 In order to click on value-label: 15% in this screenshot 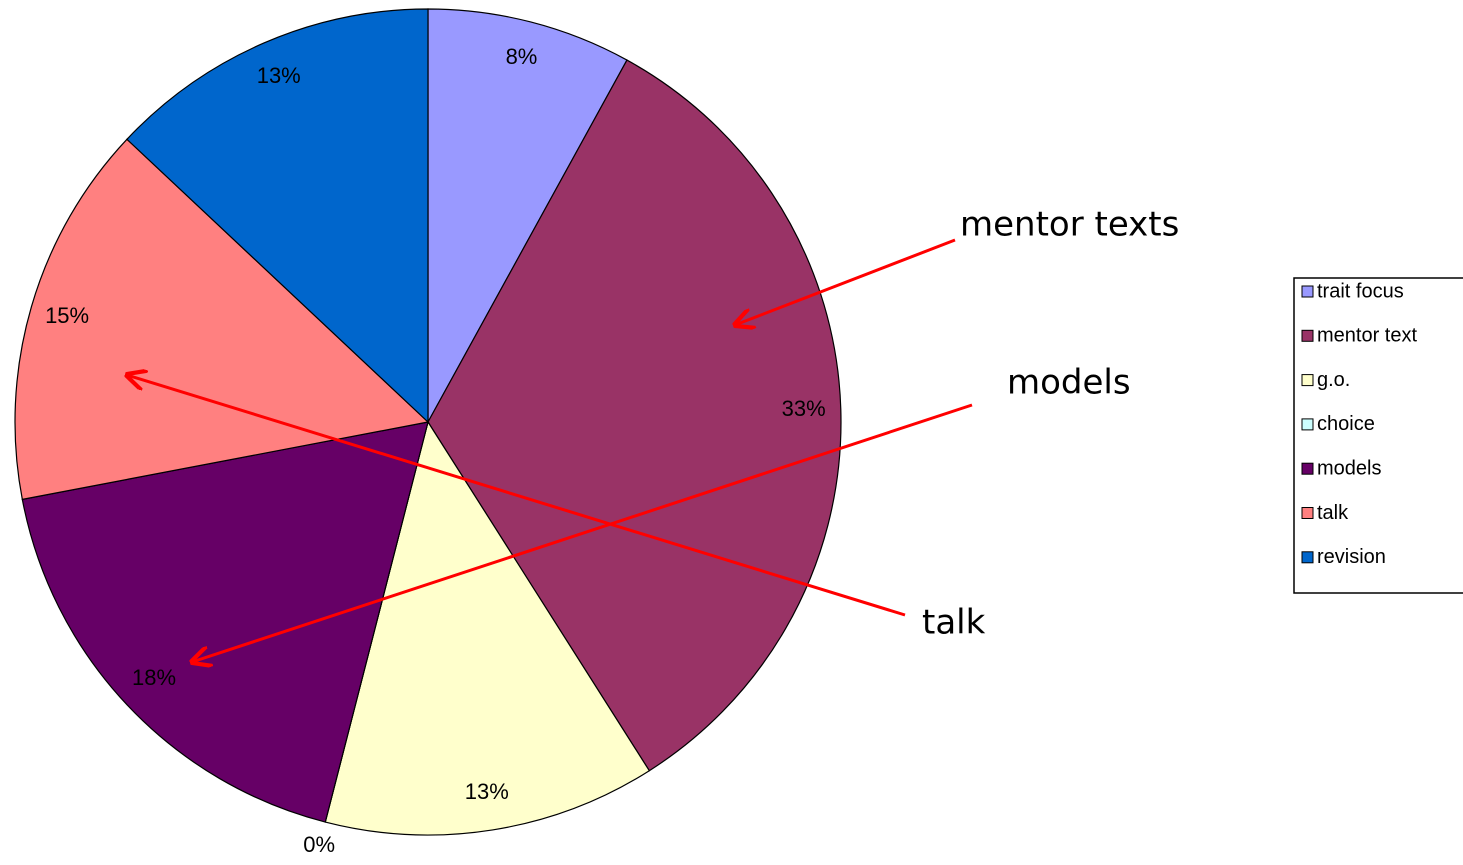, I will do `click(67, 315)`.